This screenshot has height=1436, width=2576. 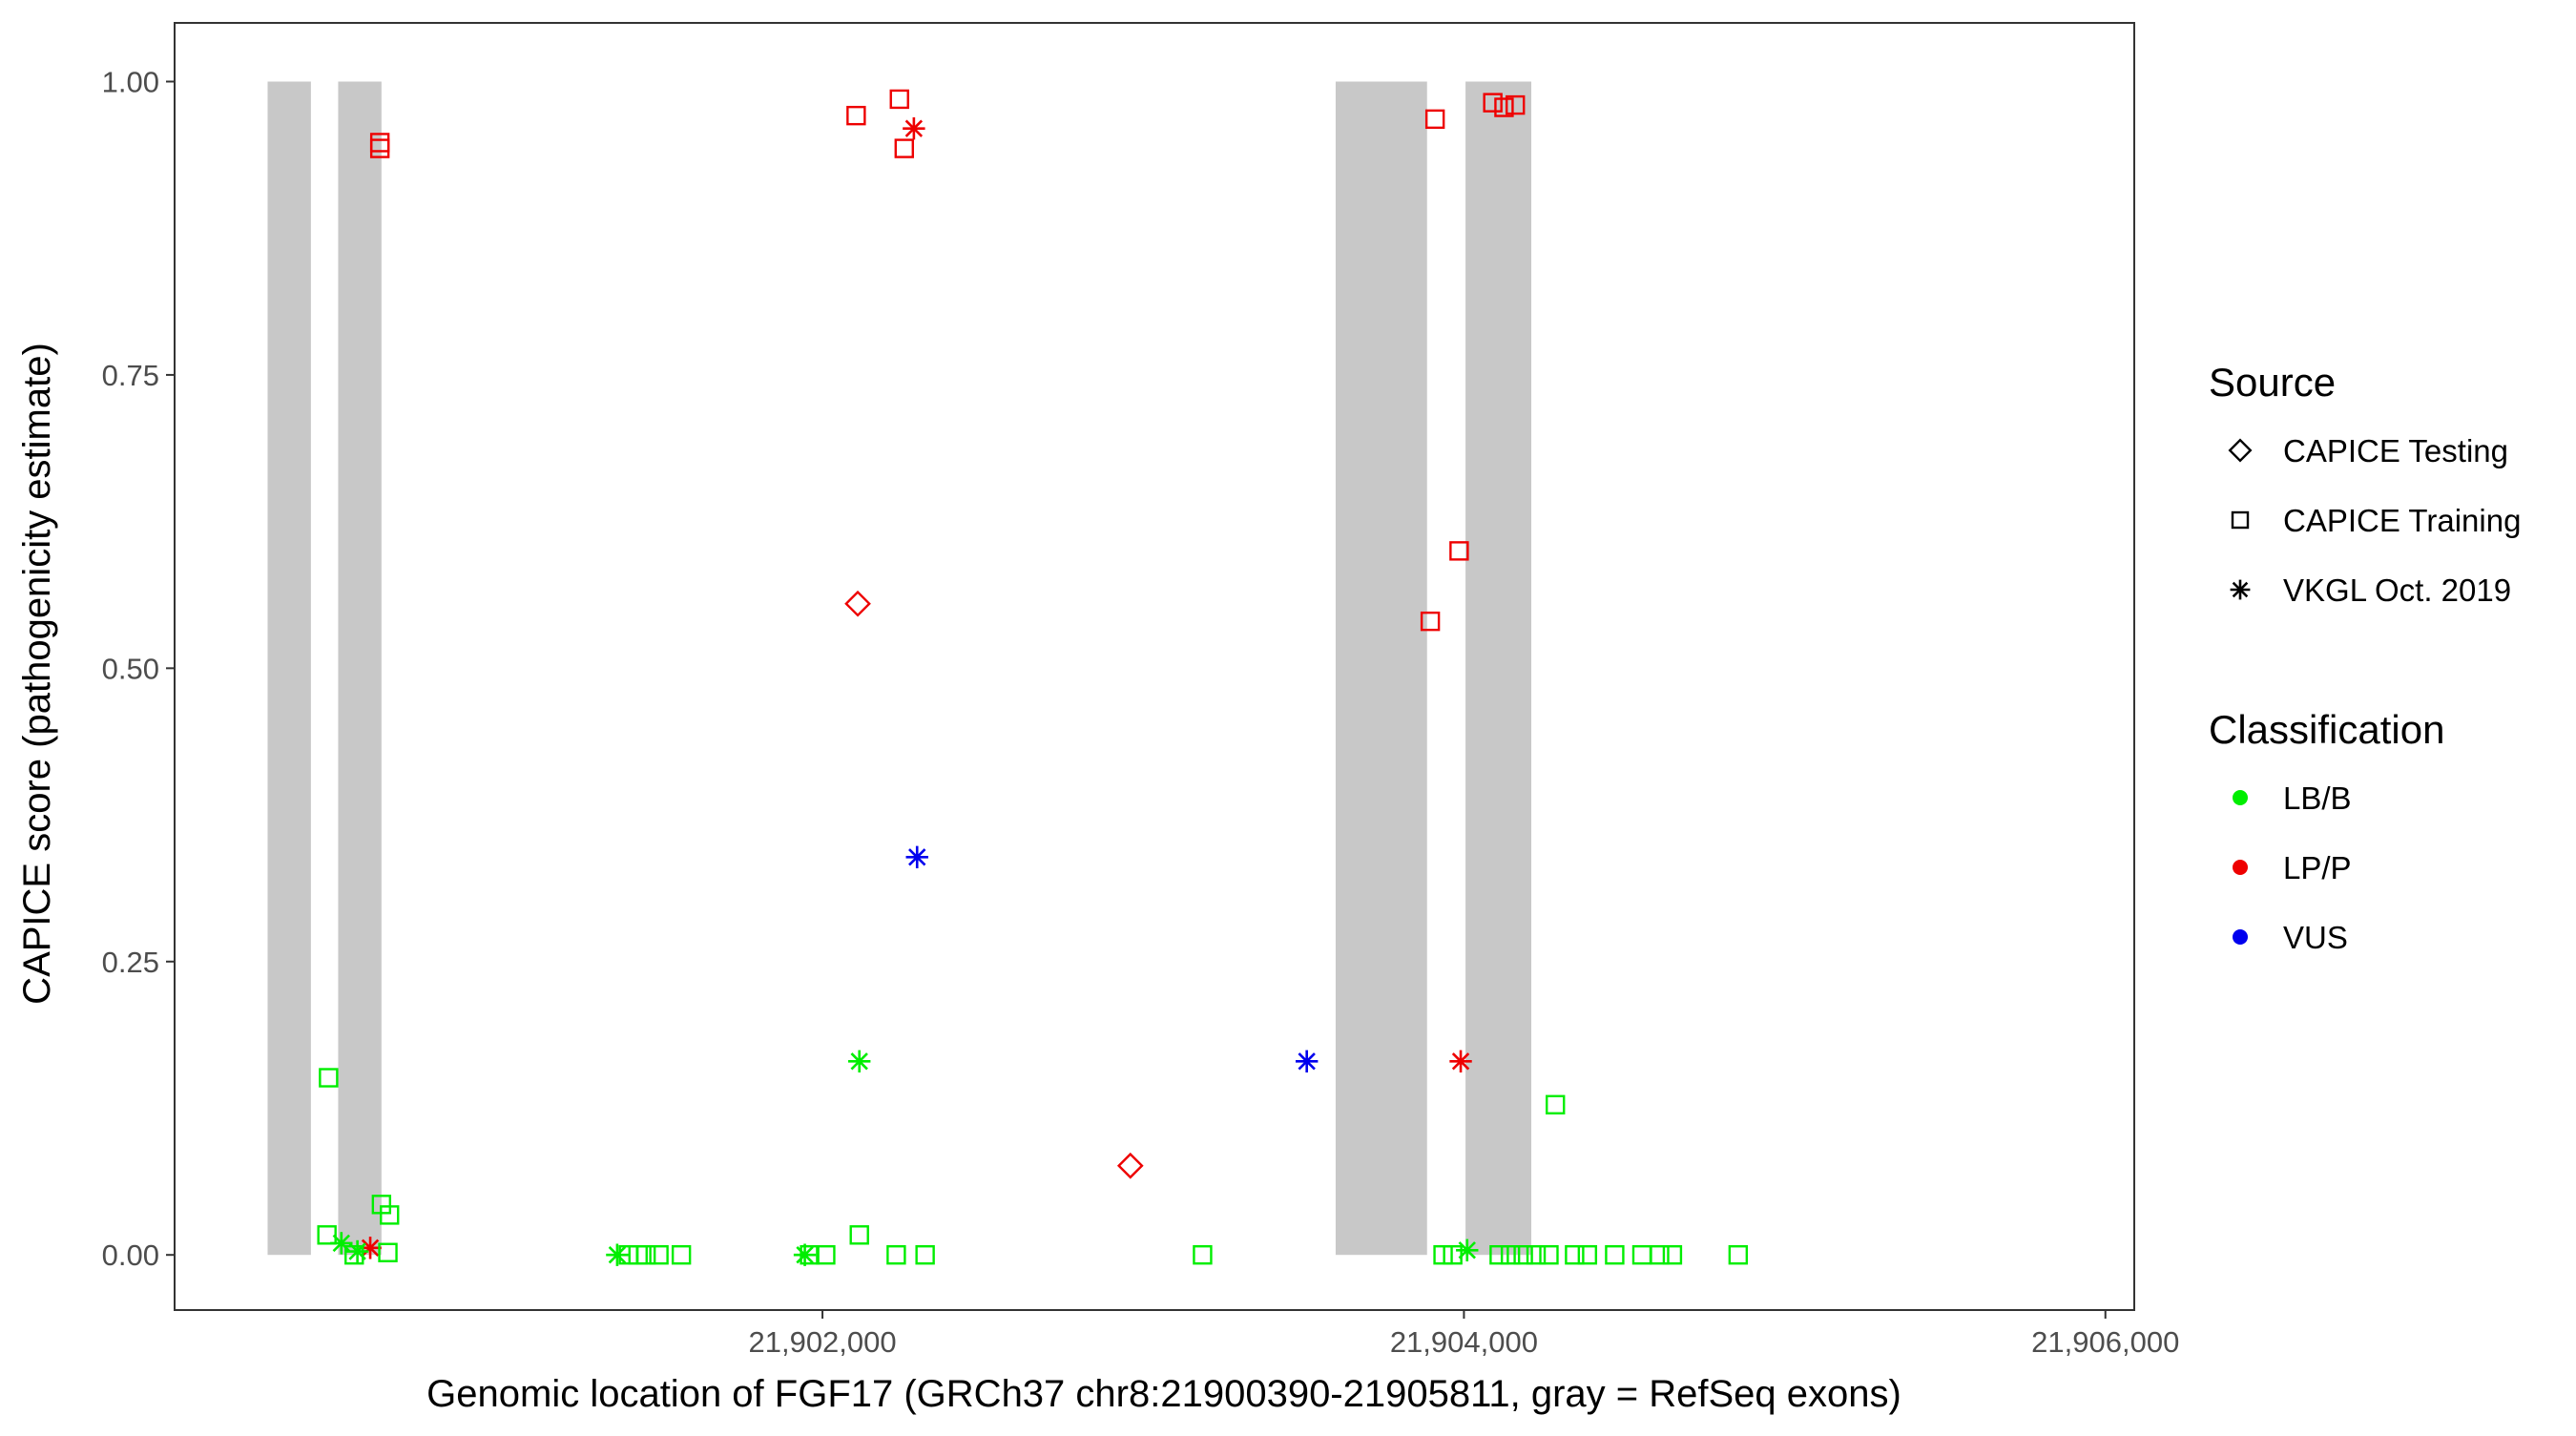 I want to click on y-axis-label: CAPICE score (pathogenicity estimate), so click(x=37, y=674).